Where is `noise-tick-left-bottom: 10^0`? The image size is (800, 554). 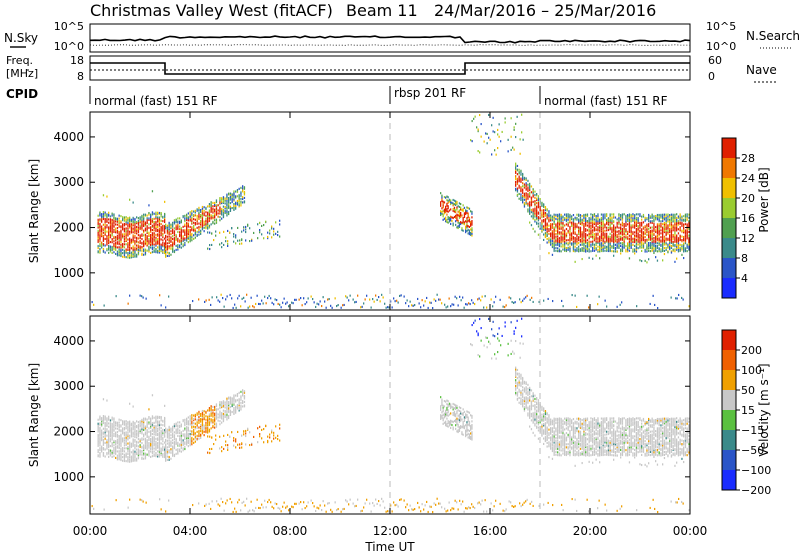
noise-tick-left-bottom: 10^0 is located at coordinates (69, 46).